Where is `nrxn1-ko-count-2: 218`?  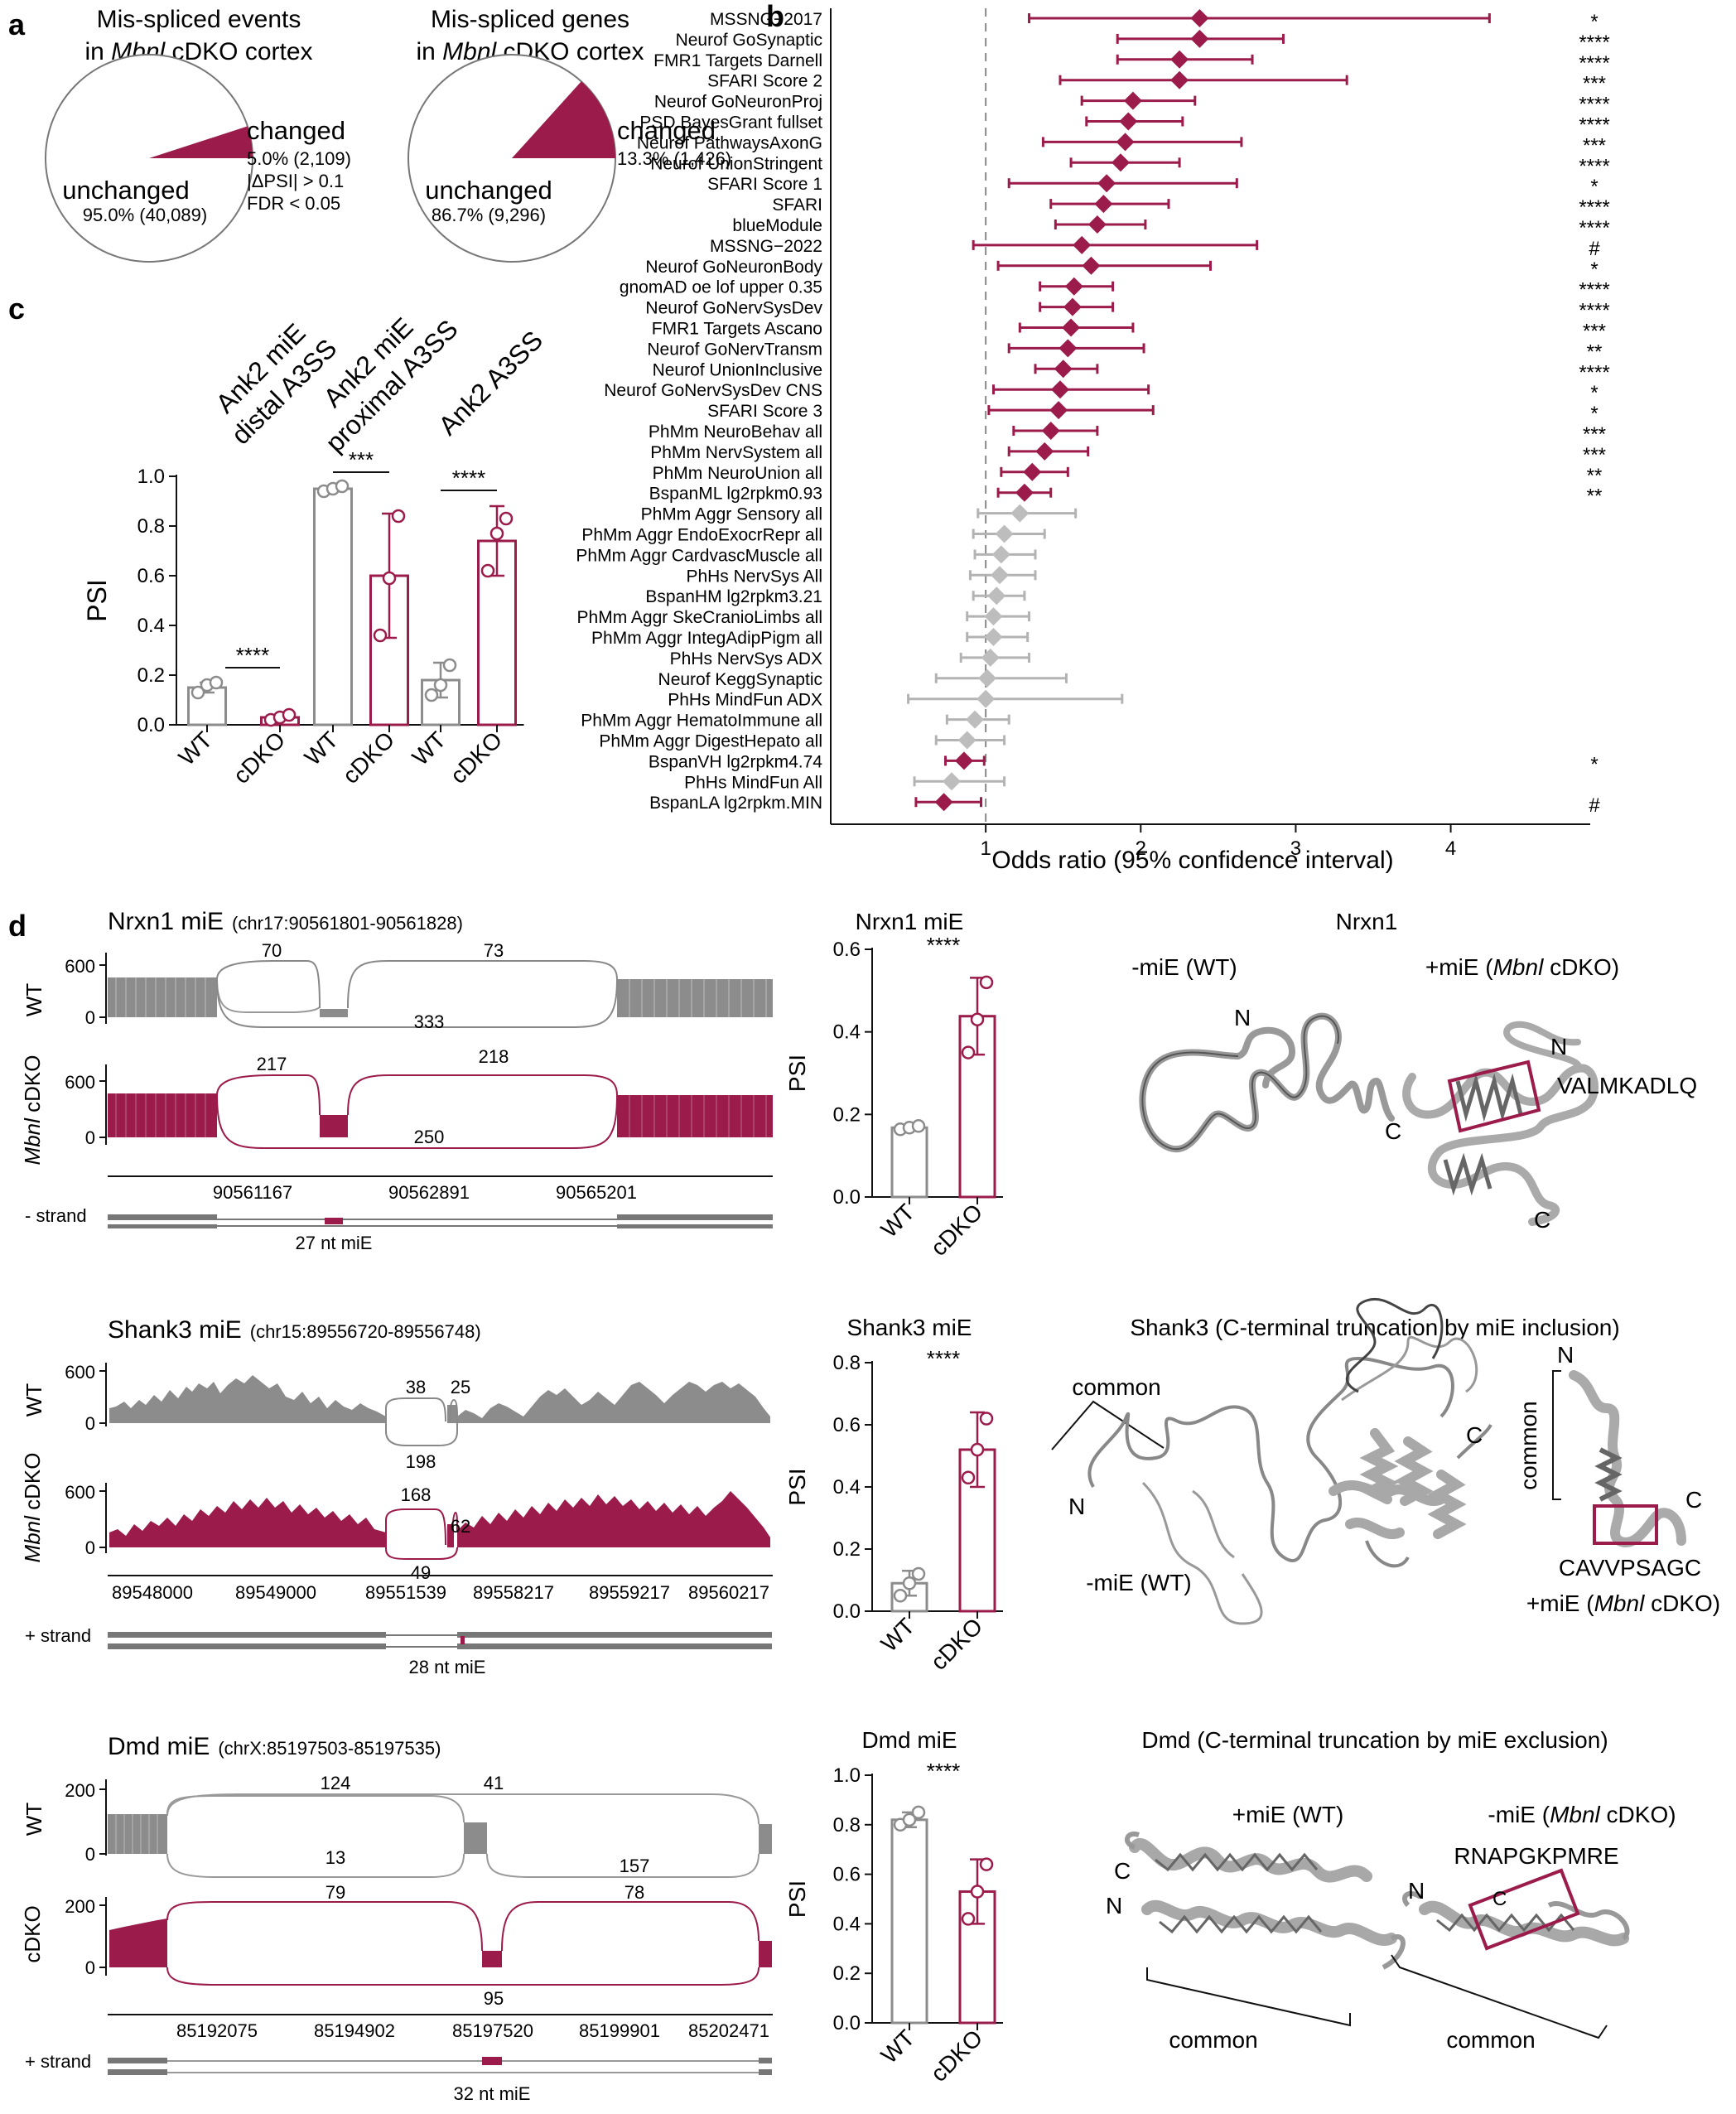 nrxn1-ko-count-2: 218 is located at coordinates (494, 1056).